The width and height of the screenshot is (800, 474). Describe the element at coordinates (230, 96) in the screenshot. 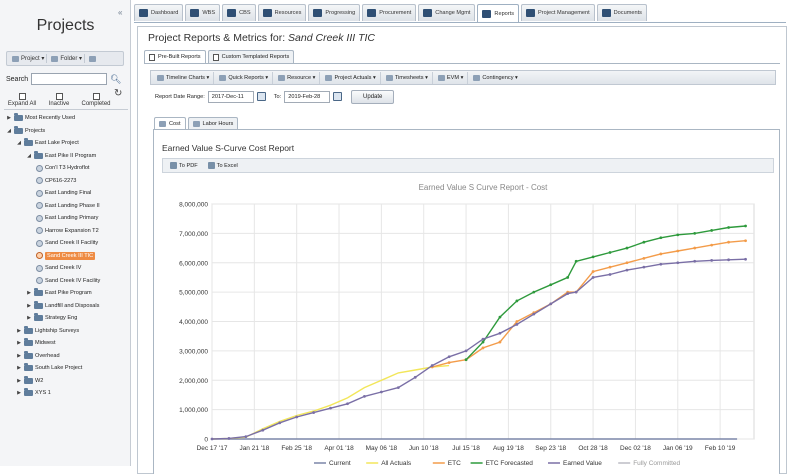

I see `date-from-input: 2017-Dec-11` at that location.